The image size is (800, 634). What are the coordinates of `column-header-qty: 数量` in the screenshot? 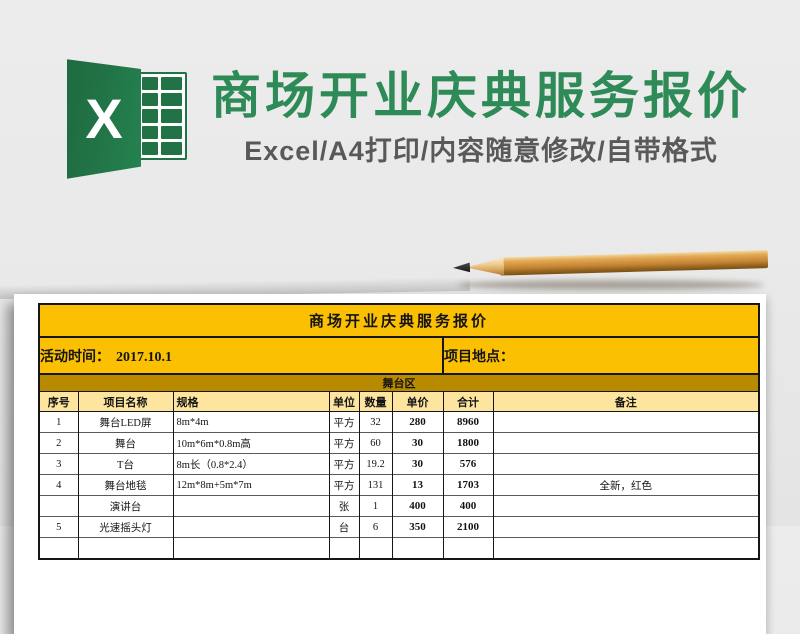 It's located at (375, 401).